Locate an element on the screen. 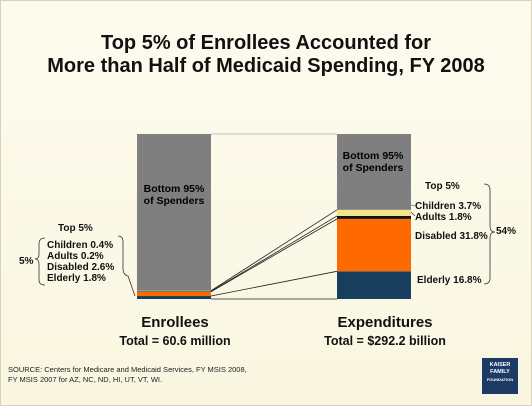 The width and height of the screenshot is (532, 406). logo-line-2: FAMILY is located at coordinates (500, 372).